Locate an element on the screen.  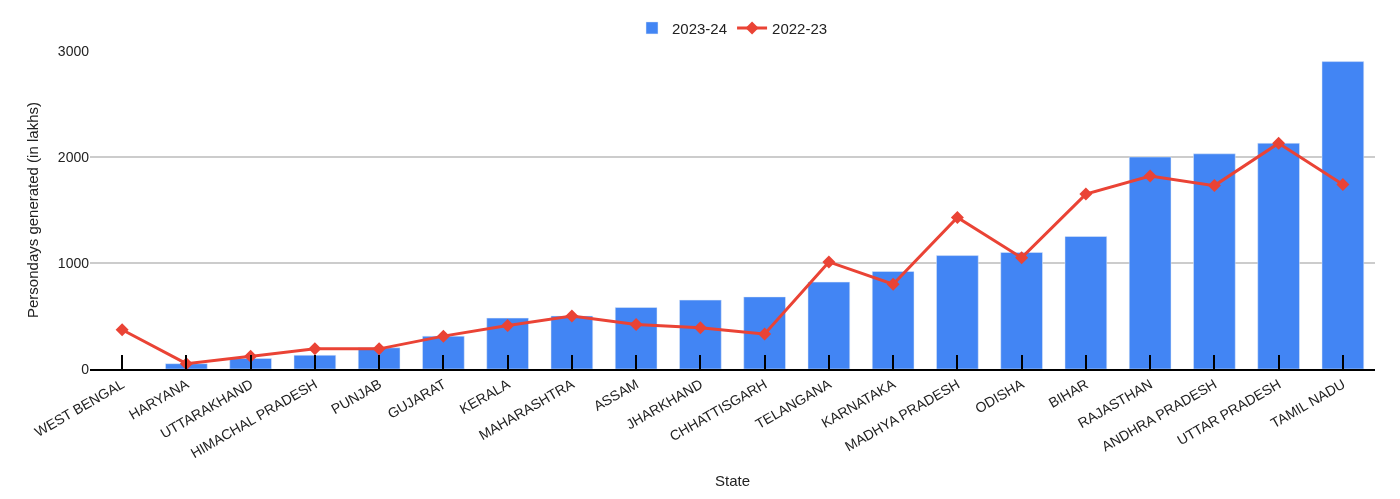
y-tick-label: 1000 is located at coordinates (73, 262).